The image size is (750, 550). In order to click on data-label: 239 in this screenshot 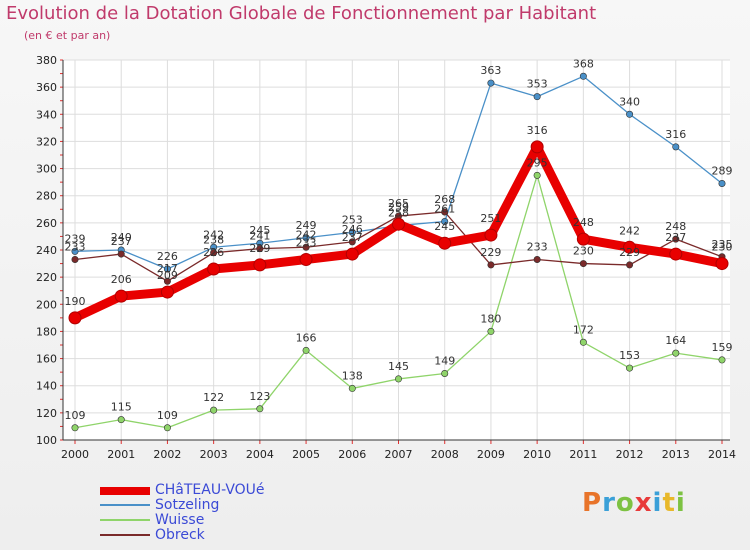, I will do `click(75, 238)`.